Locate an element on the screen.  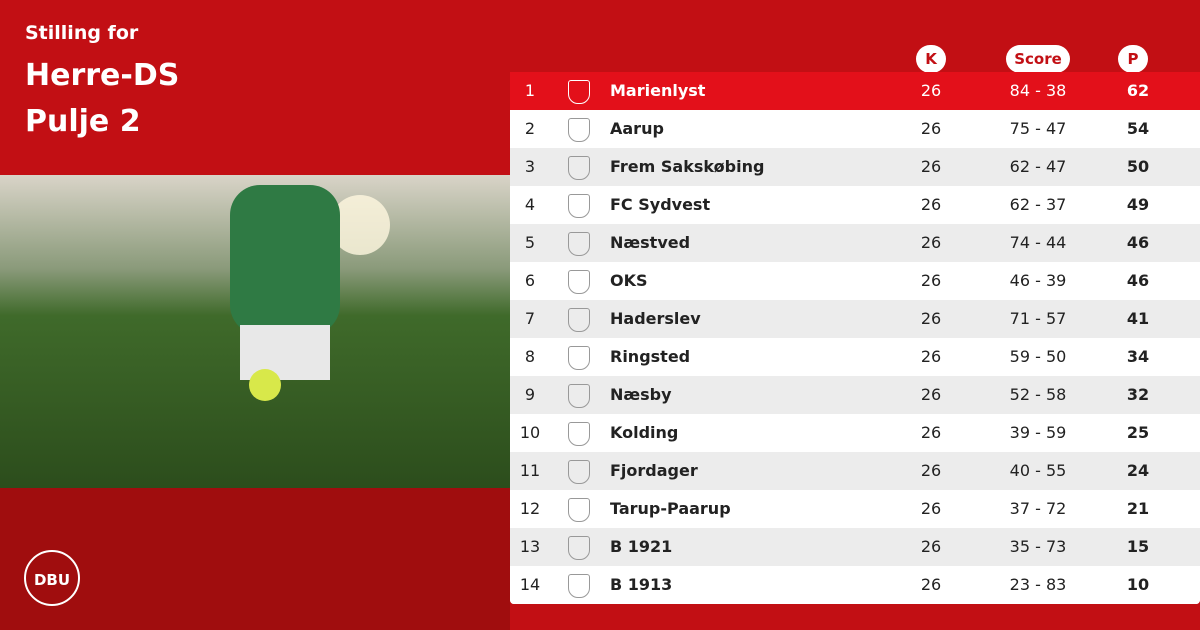
score: 74 - 44 is located at coordinates (1038, 242).